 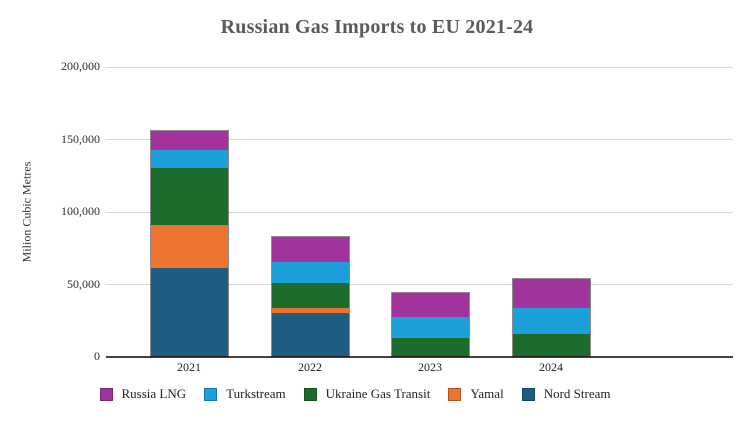 I want to click on bar-segment-2021-yamal, so click(x=189, y=246).